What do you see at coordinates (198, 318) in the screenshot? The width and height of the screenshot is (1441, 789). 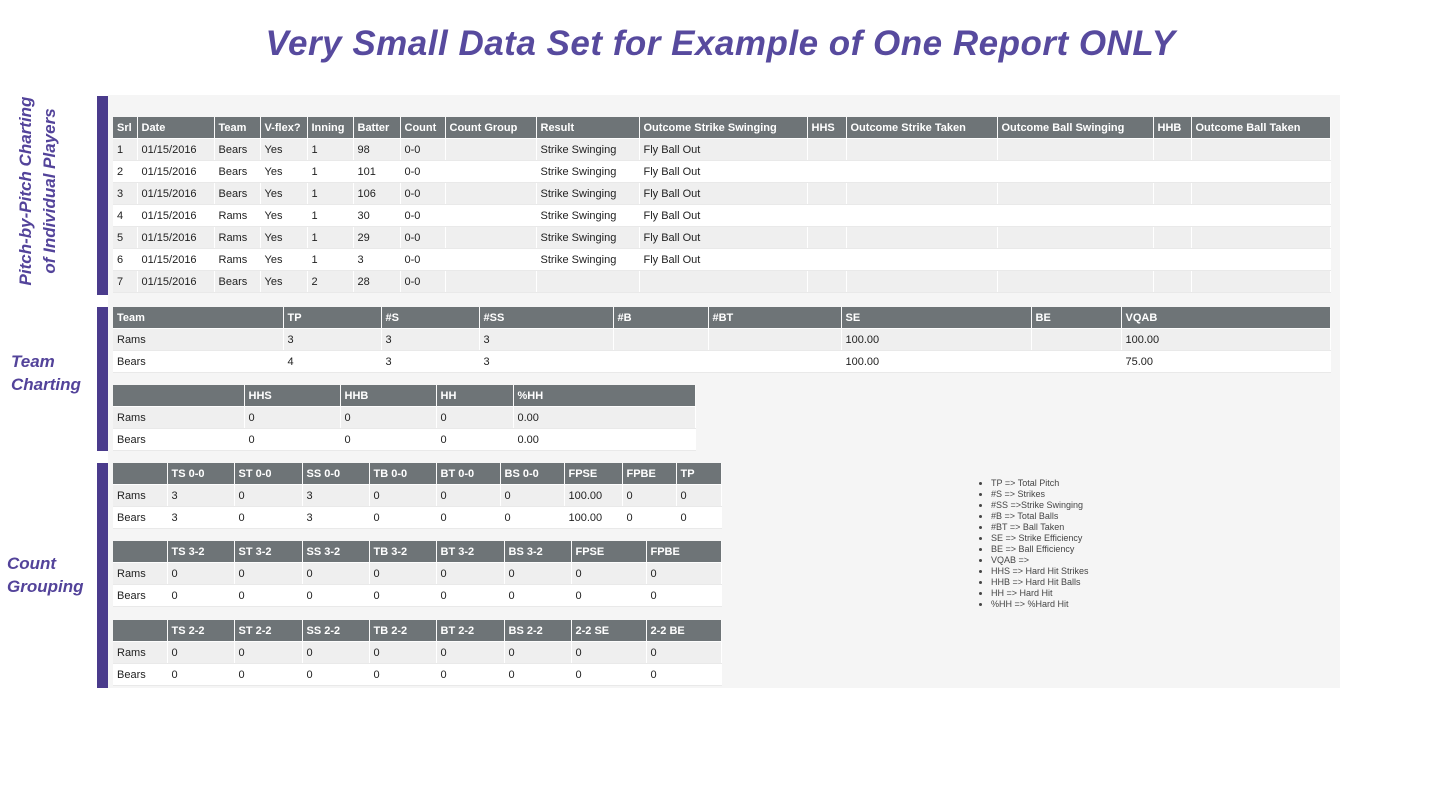 I see `column-header: Team` at bounding box center [198, 318].